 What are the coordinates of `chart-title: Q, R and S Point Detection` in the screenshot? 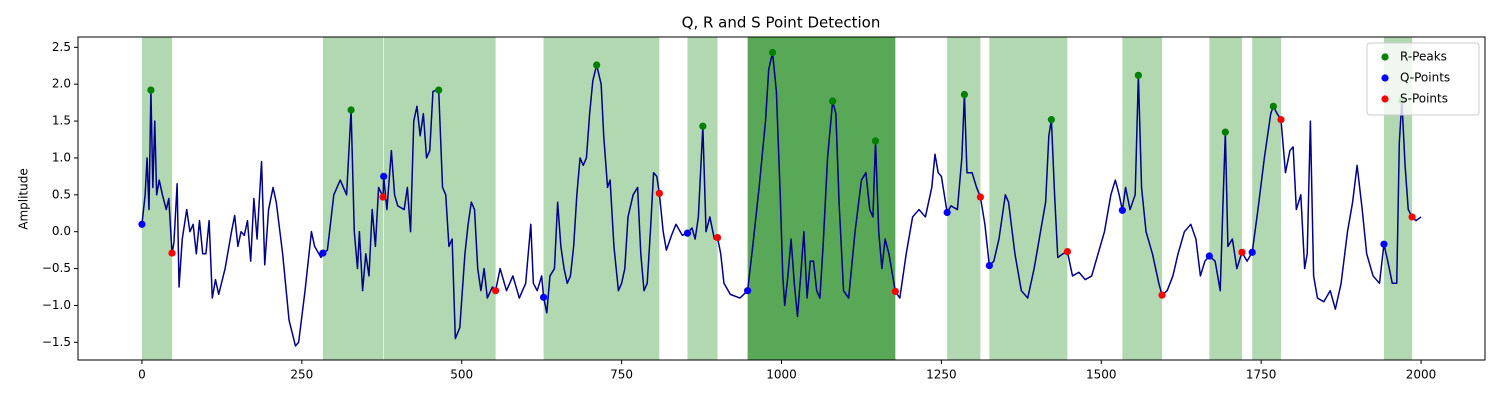 It's located at (781, 23).